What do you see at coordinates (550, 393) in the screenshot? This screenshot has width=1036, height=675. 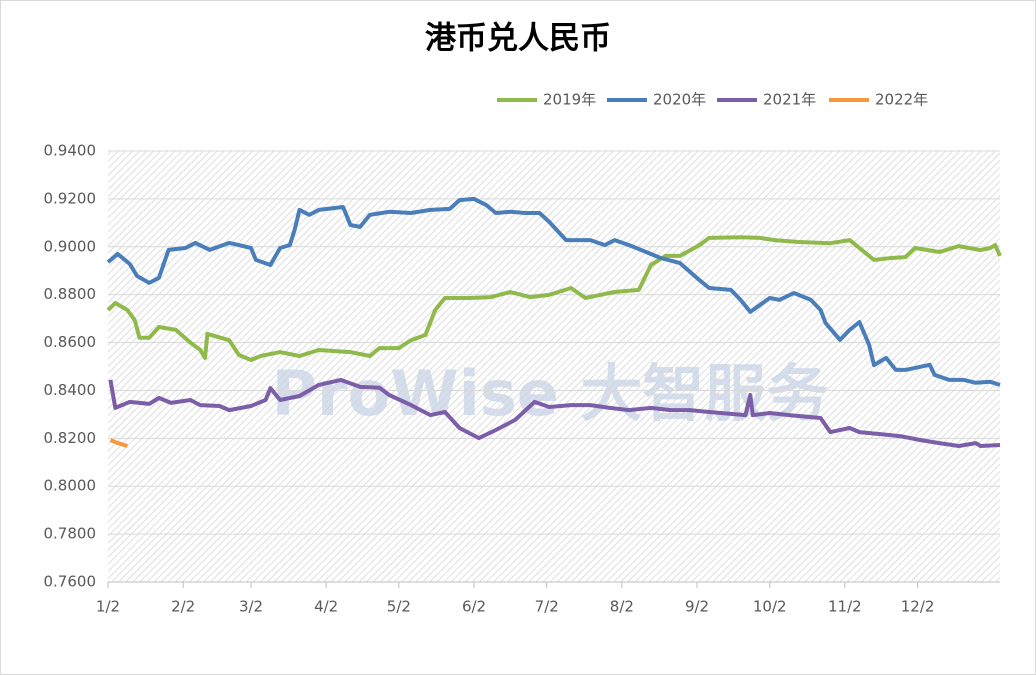 I see `watermark: ProWise 大智服务` at bounding box center [550, 393].